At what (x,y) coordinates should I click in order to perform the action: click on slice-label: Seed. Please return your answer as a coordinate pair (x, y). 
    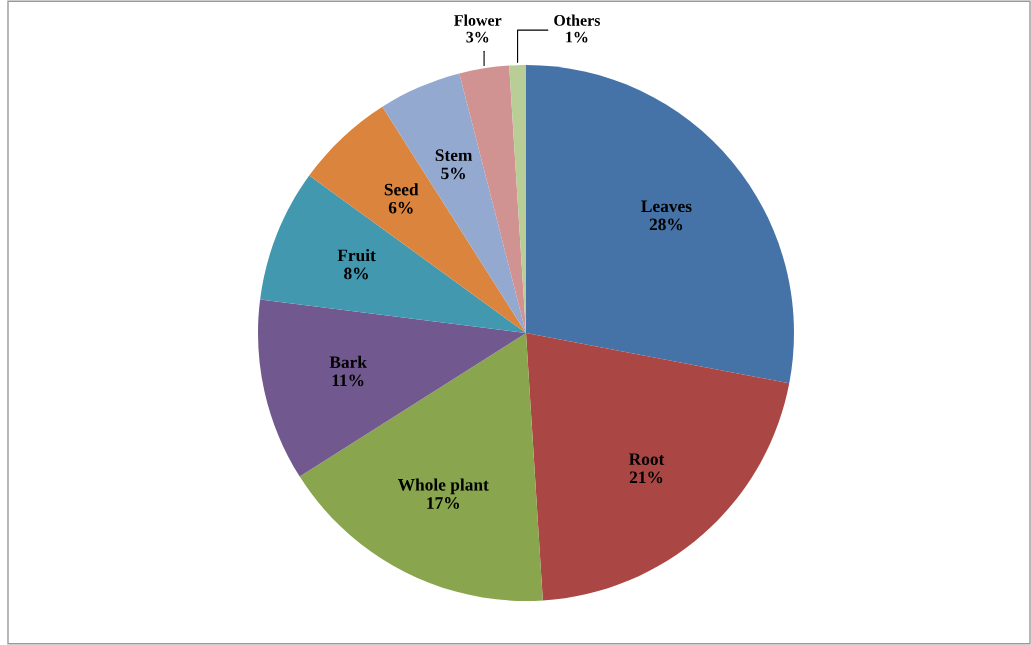
    Looking at the image, I should click on (401, 189).